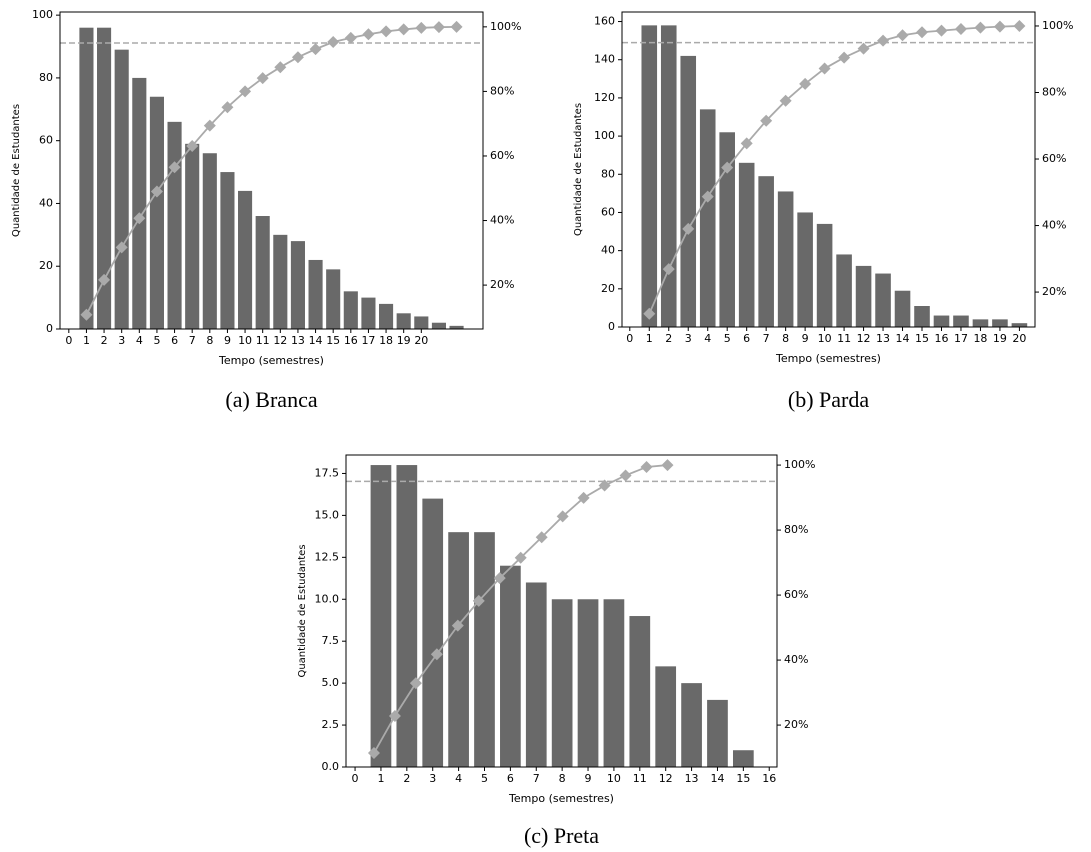  I want to click on x-tick-label: 13, so click(883, 338).